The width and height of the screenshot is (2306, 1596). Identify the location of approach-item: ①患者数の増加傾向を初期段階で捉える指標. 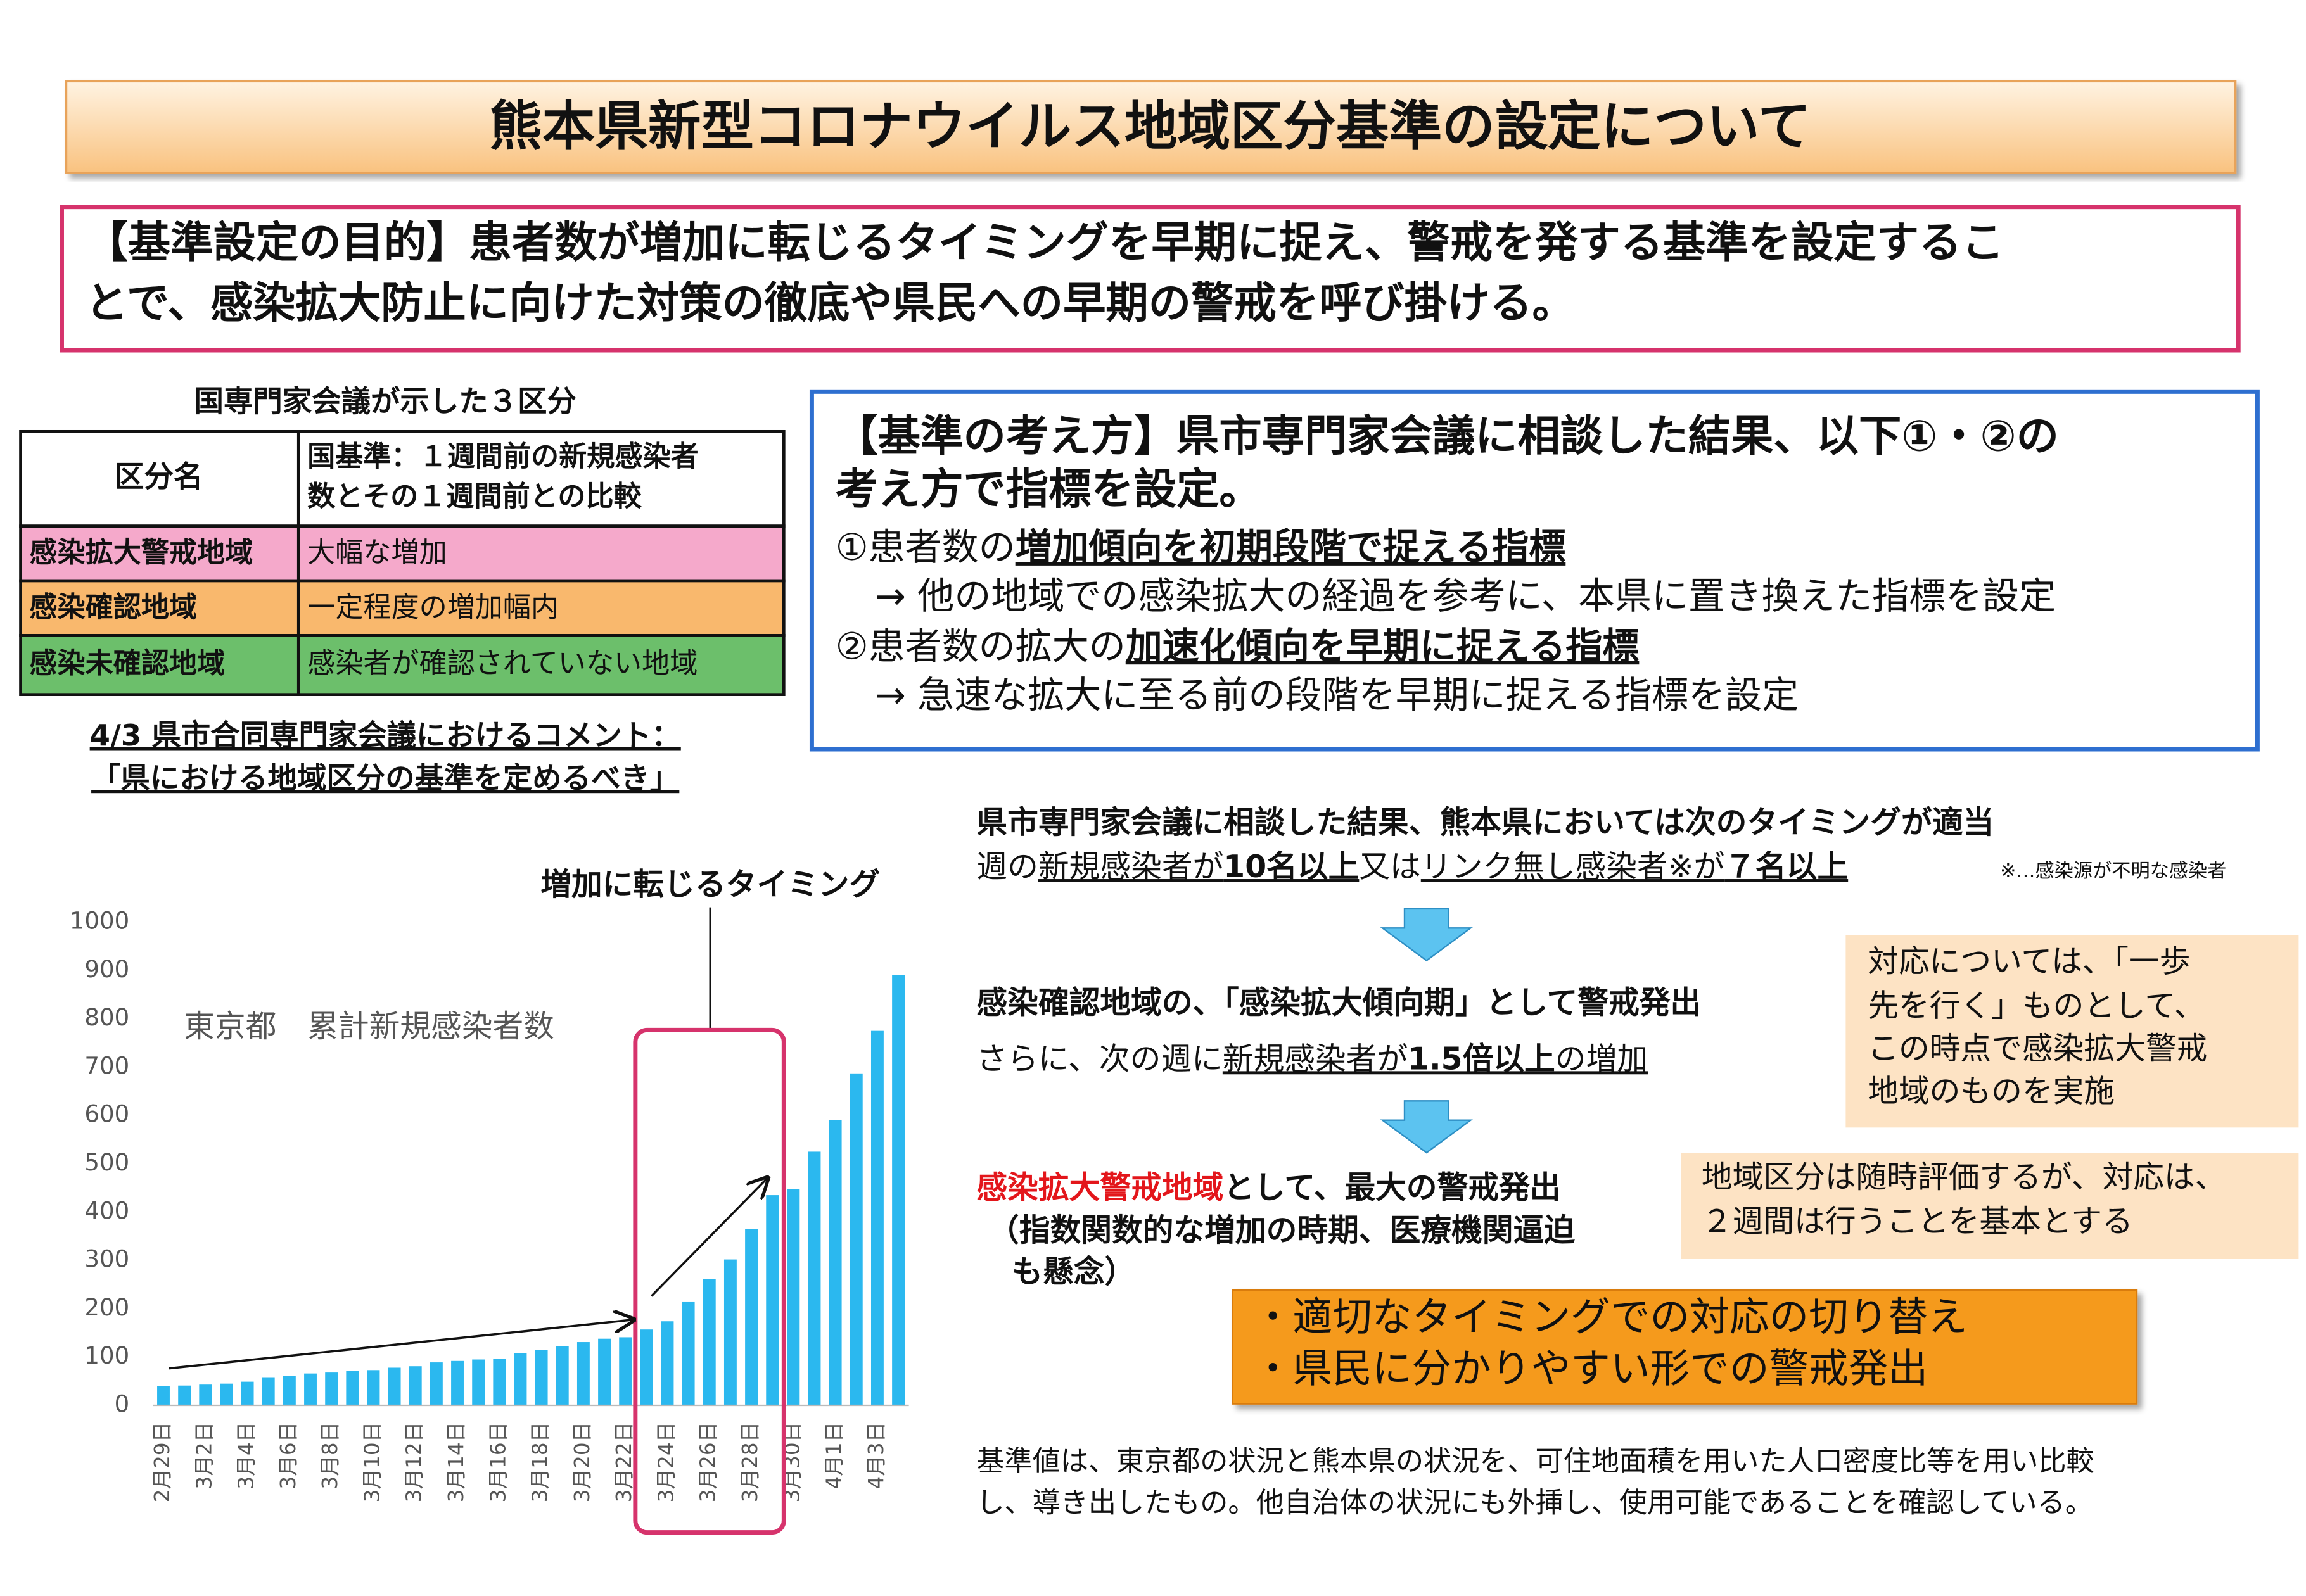
(1201, 547).